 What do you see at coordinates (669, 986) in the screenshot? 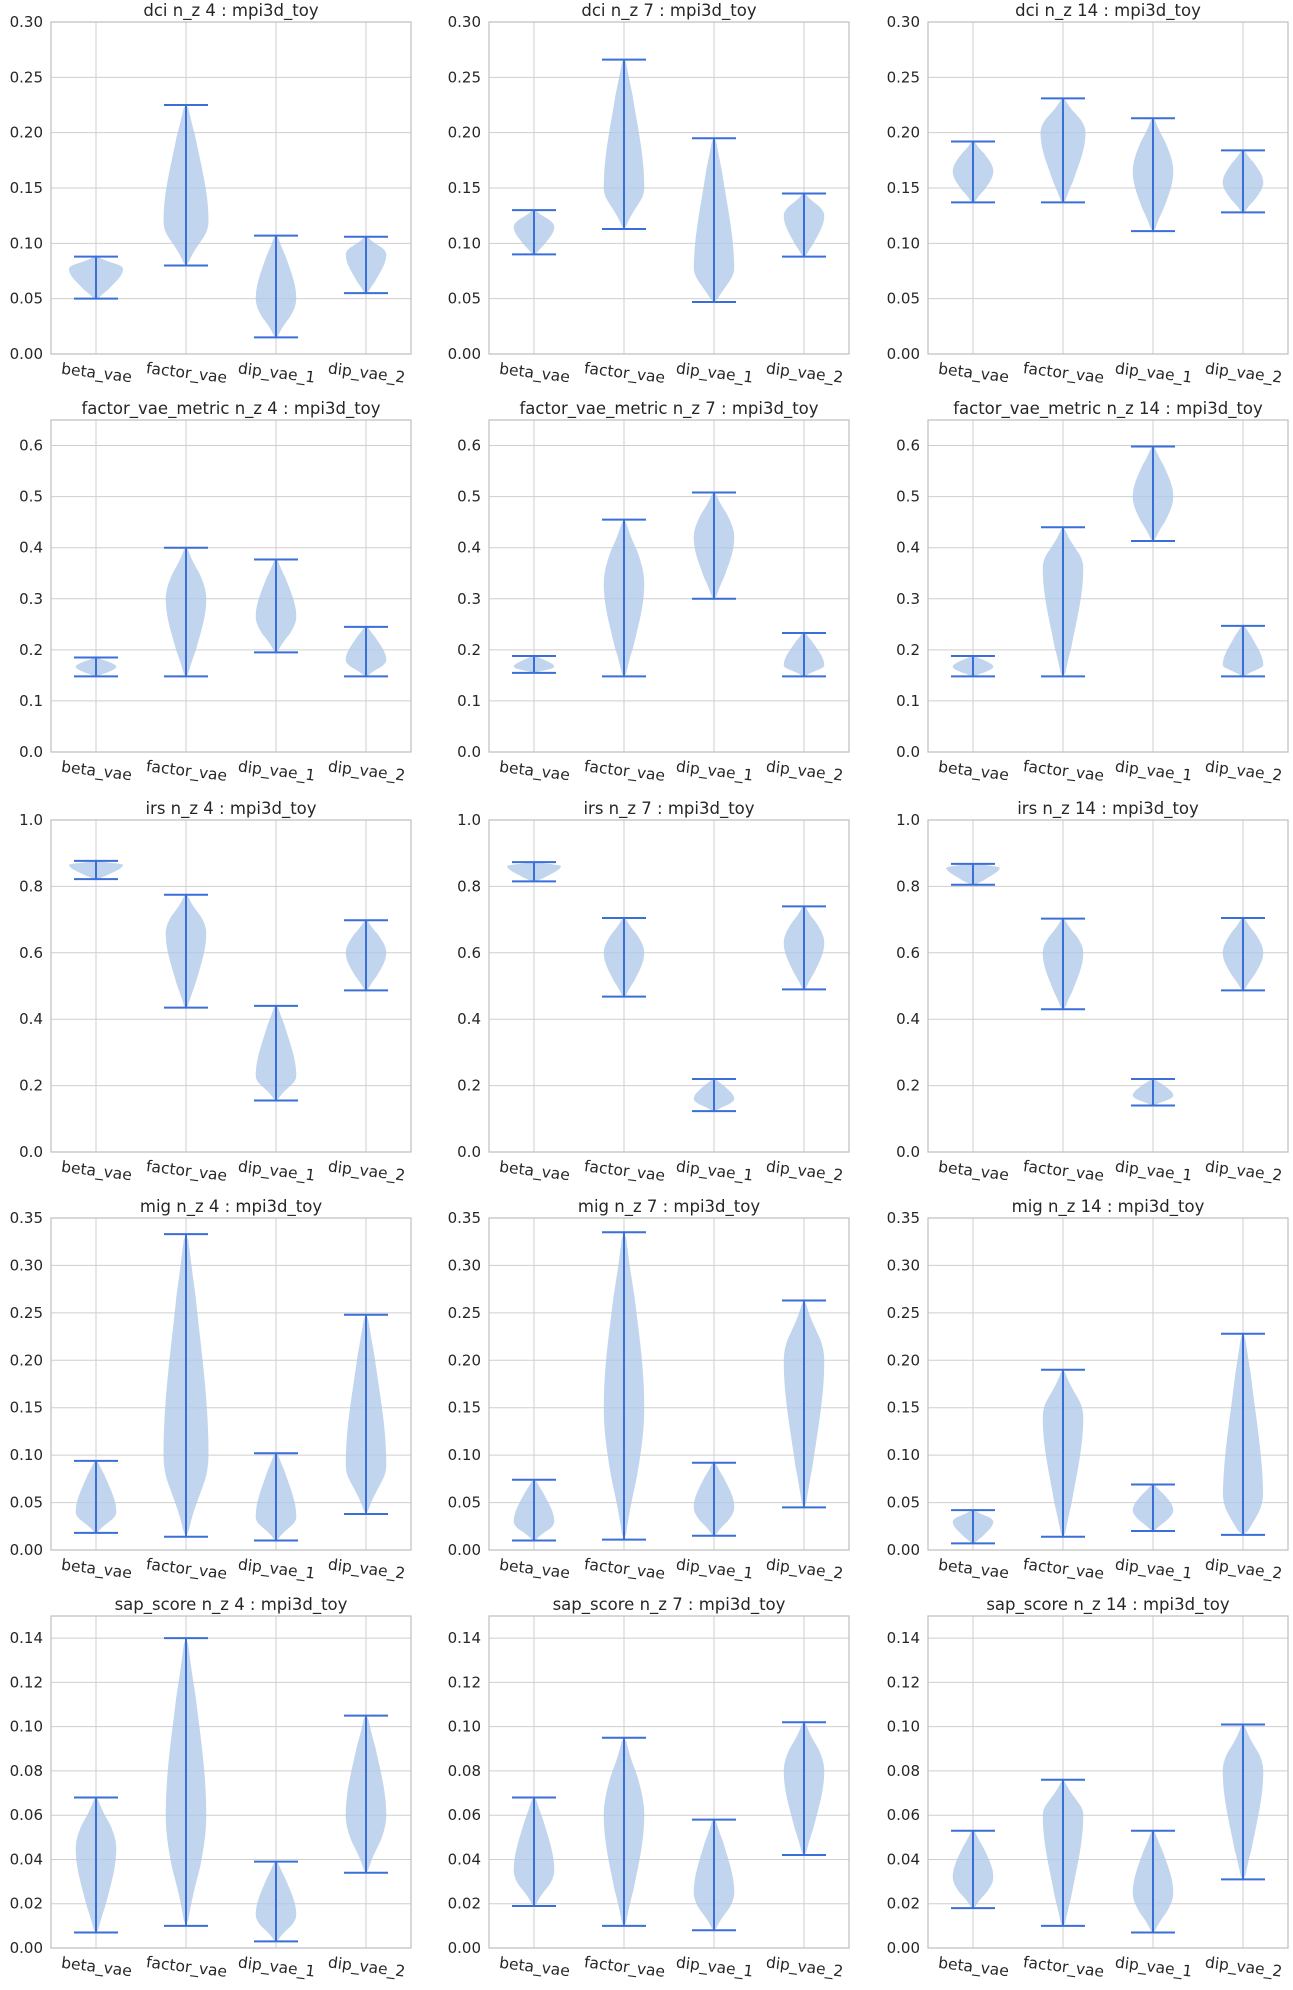
I see `plot-area` at bounding box center [669, 986].